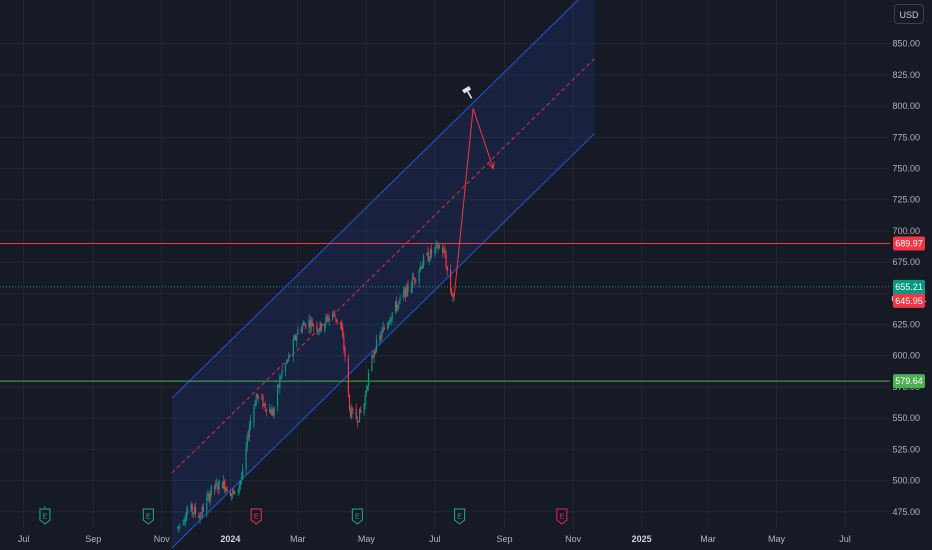 This screenshot has width=932, height=550. Describe the element at coordinates (909, 243) in the screenshot. I see `level-tag-label: 689.97` at that location.